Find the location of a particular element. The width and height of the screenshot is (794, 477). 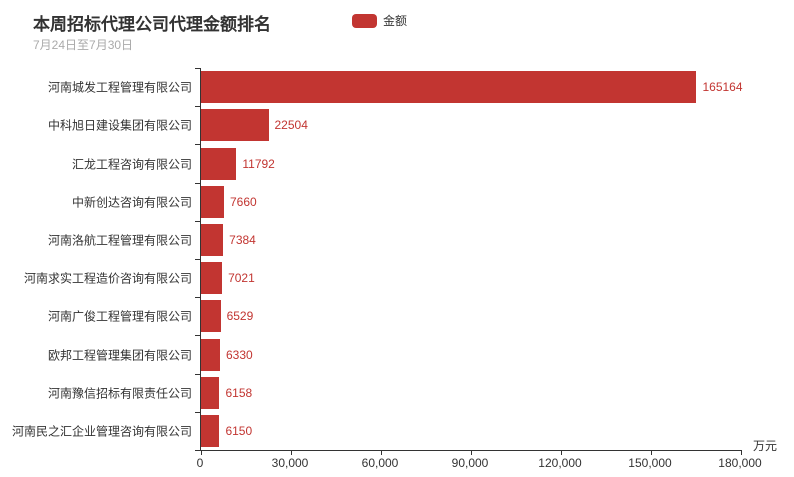

category-label: 河南广俊工程管理有限公司 is located at coordinates (119, 316).